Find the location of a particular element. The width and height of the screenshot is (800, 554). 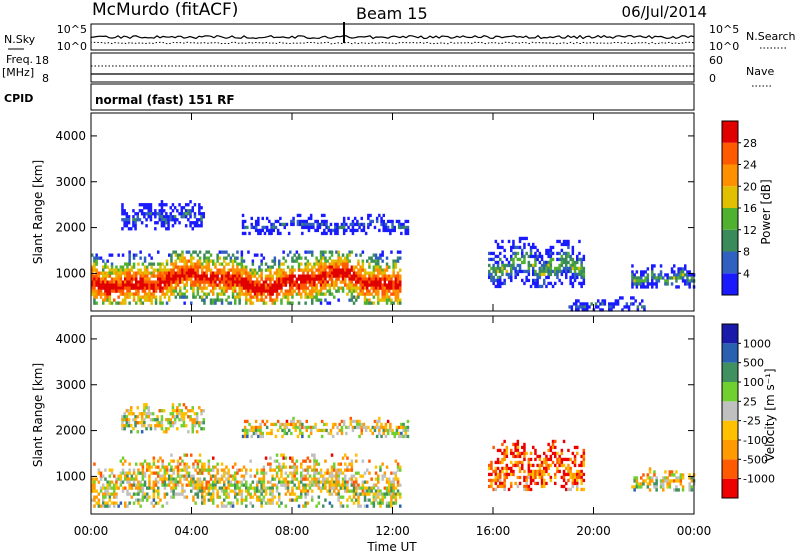

station-title: McMurdo (fitACF) is located at coordinates (165, 10).